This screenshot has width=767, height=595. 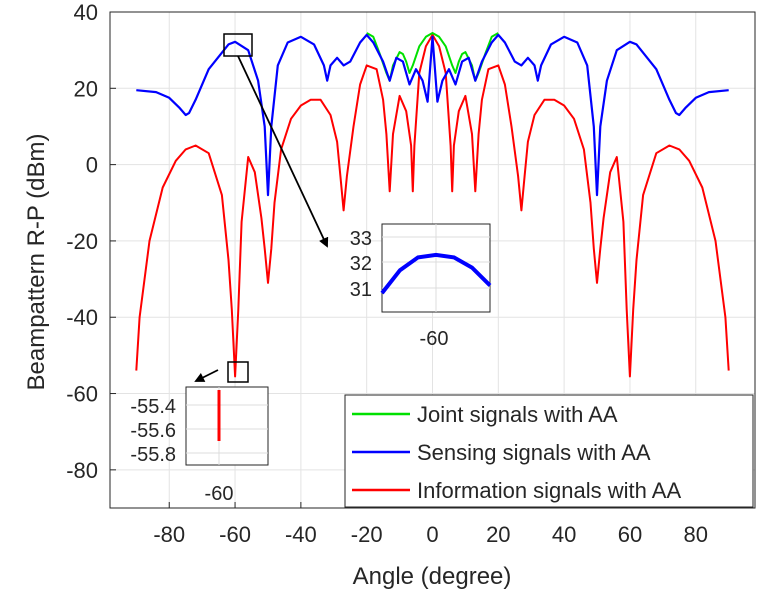 I want to click on inset-peak-ytick: 31, so click(x=361, y=290).